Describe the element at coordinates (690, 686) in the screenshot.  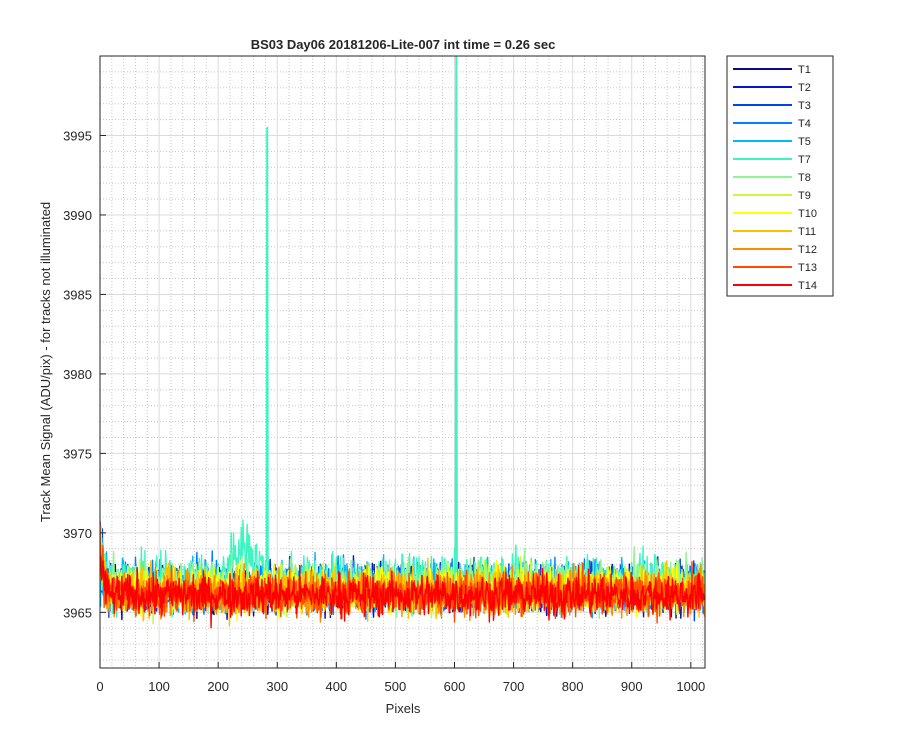
I see `x-tick-label: 1000` at that location.